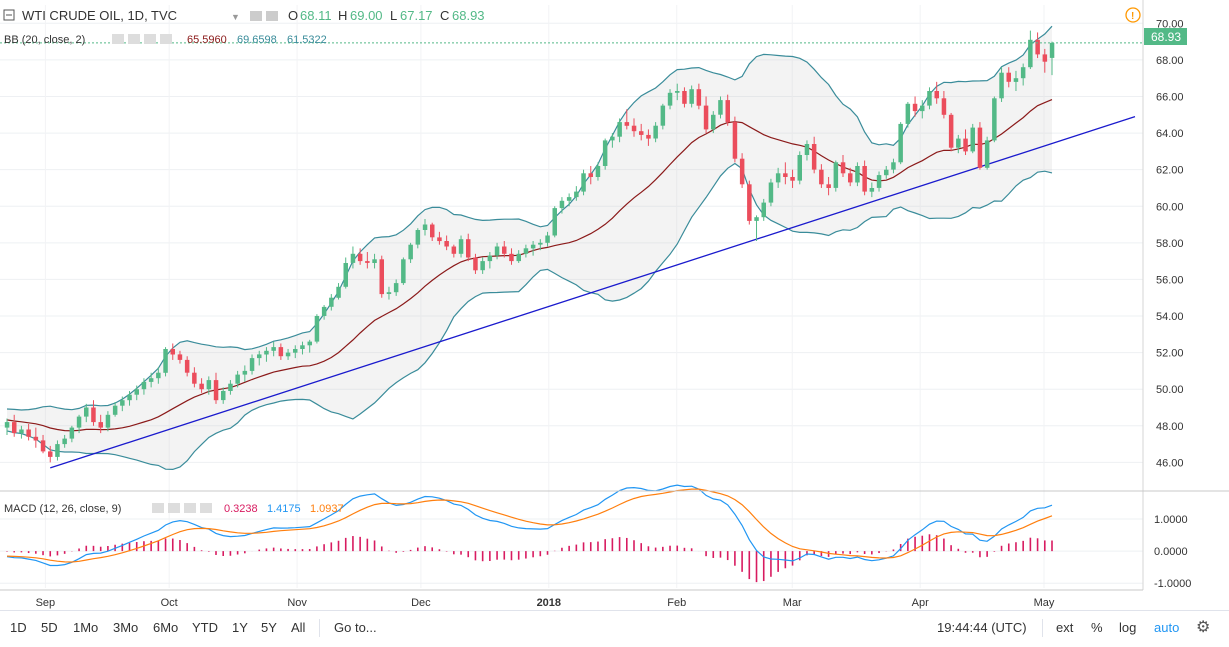 The height and width of the screenshot is (647, 1229). I want to click on timeframe-ytd: YTD, so click(205, 627).